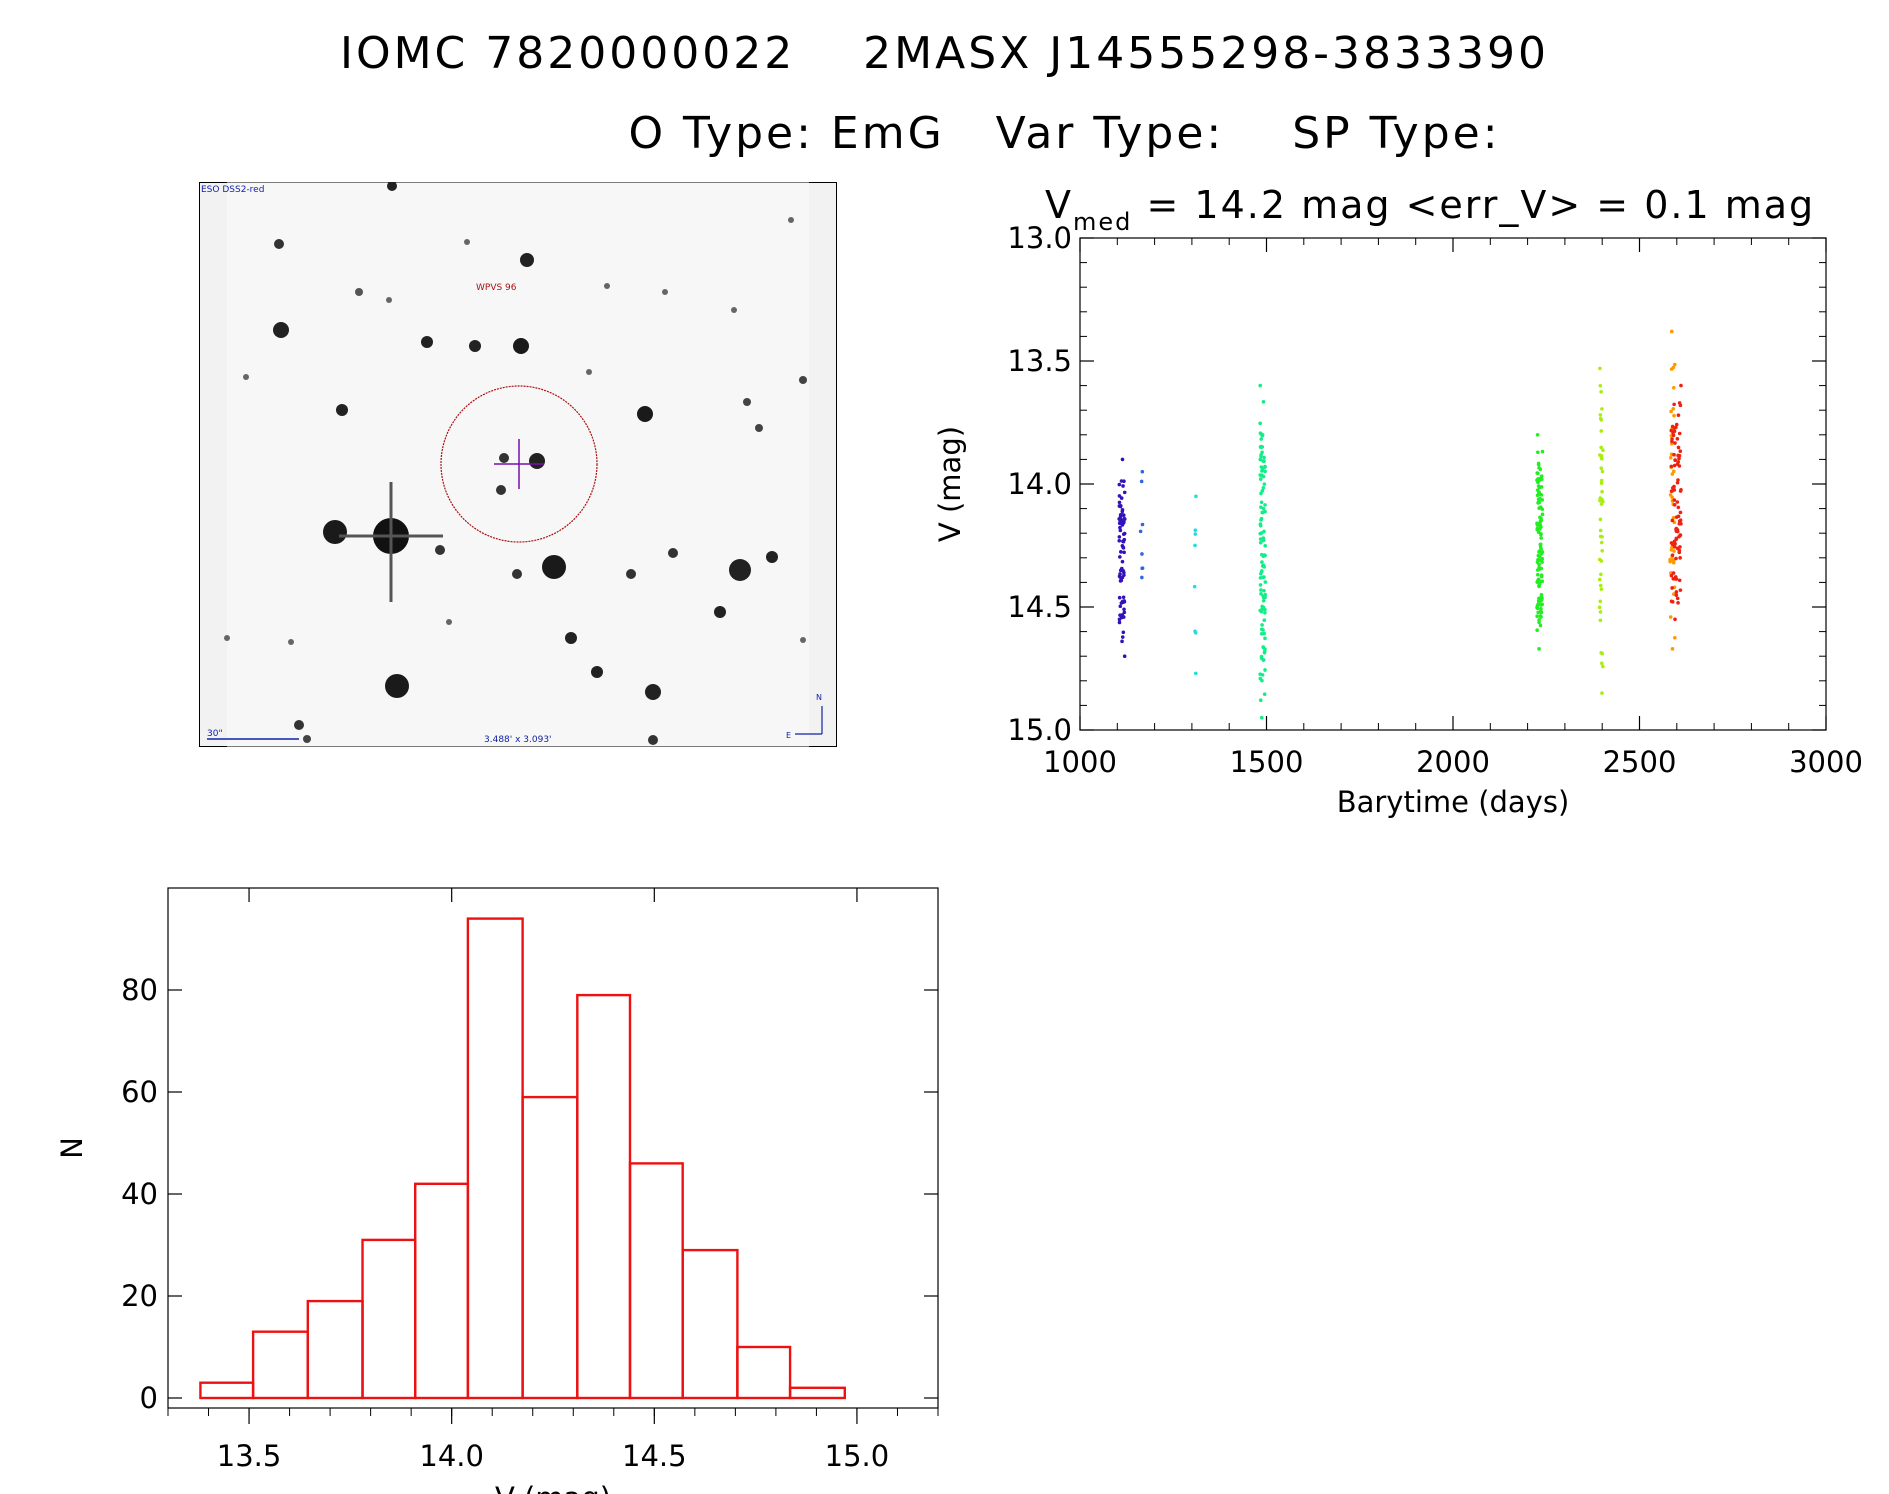 This screenshot has height=1494, width=1889. What do you see at coordinates (788, 735) in the screenshot?
I see `east-label: E` at bounding box center [788, 735].